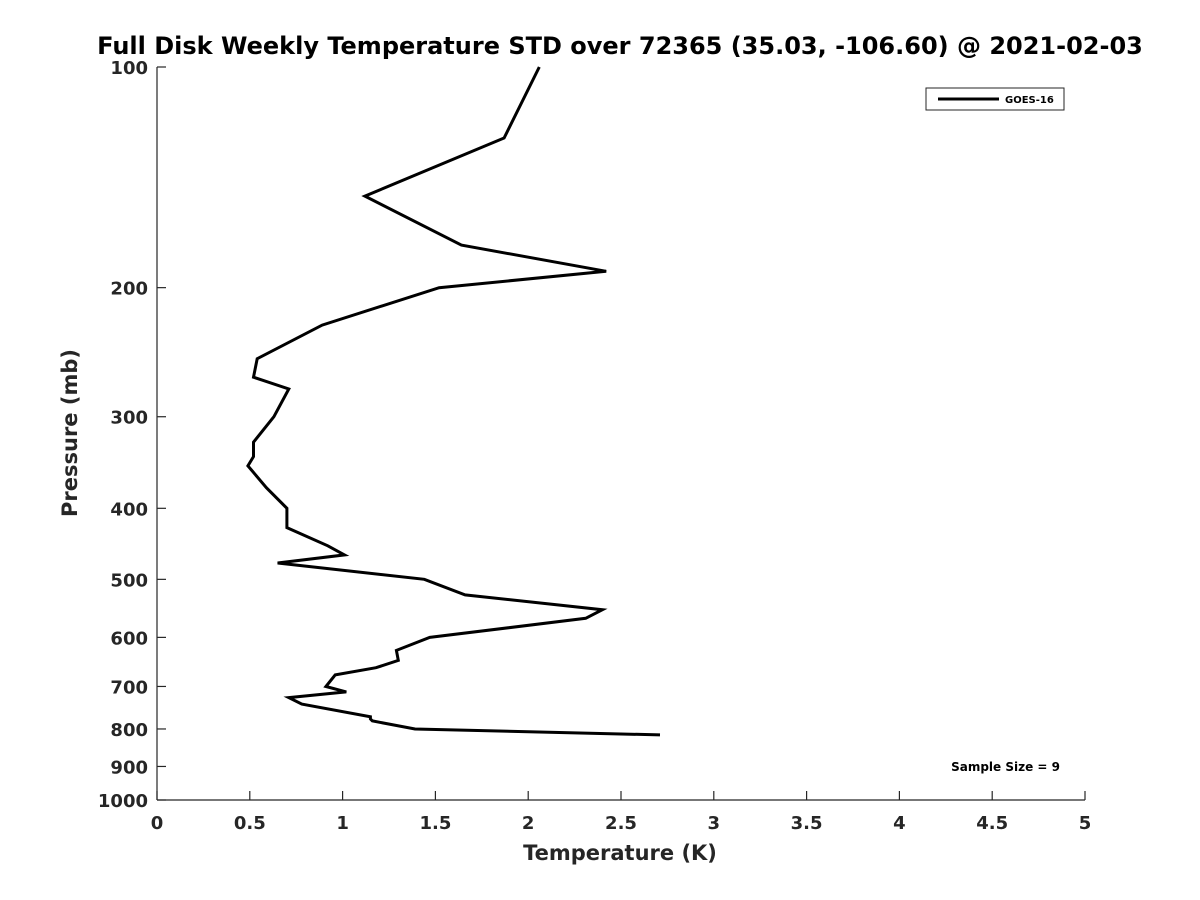 This screenshot has width=1200, height=900. Describe the element at coordinates (621, 823) in the screenshot. I see `x-tick-label: 2.5` at that location.